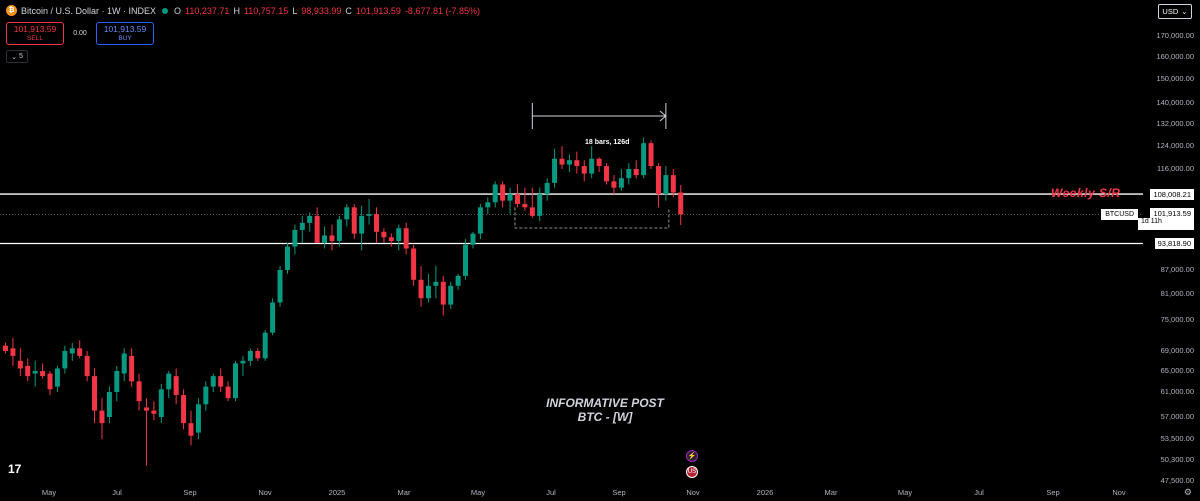 The height and width of the screenshot is (501, 1200). What do you see at coordinates (692, 472) in the screenshot?
I see `event-us-flag-icon: US` at bounding box center [692, 472].